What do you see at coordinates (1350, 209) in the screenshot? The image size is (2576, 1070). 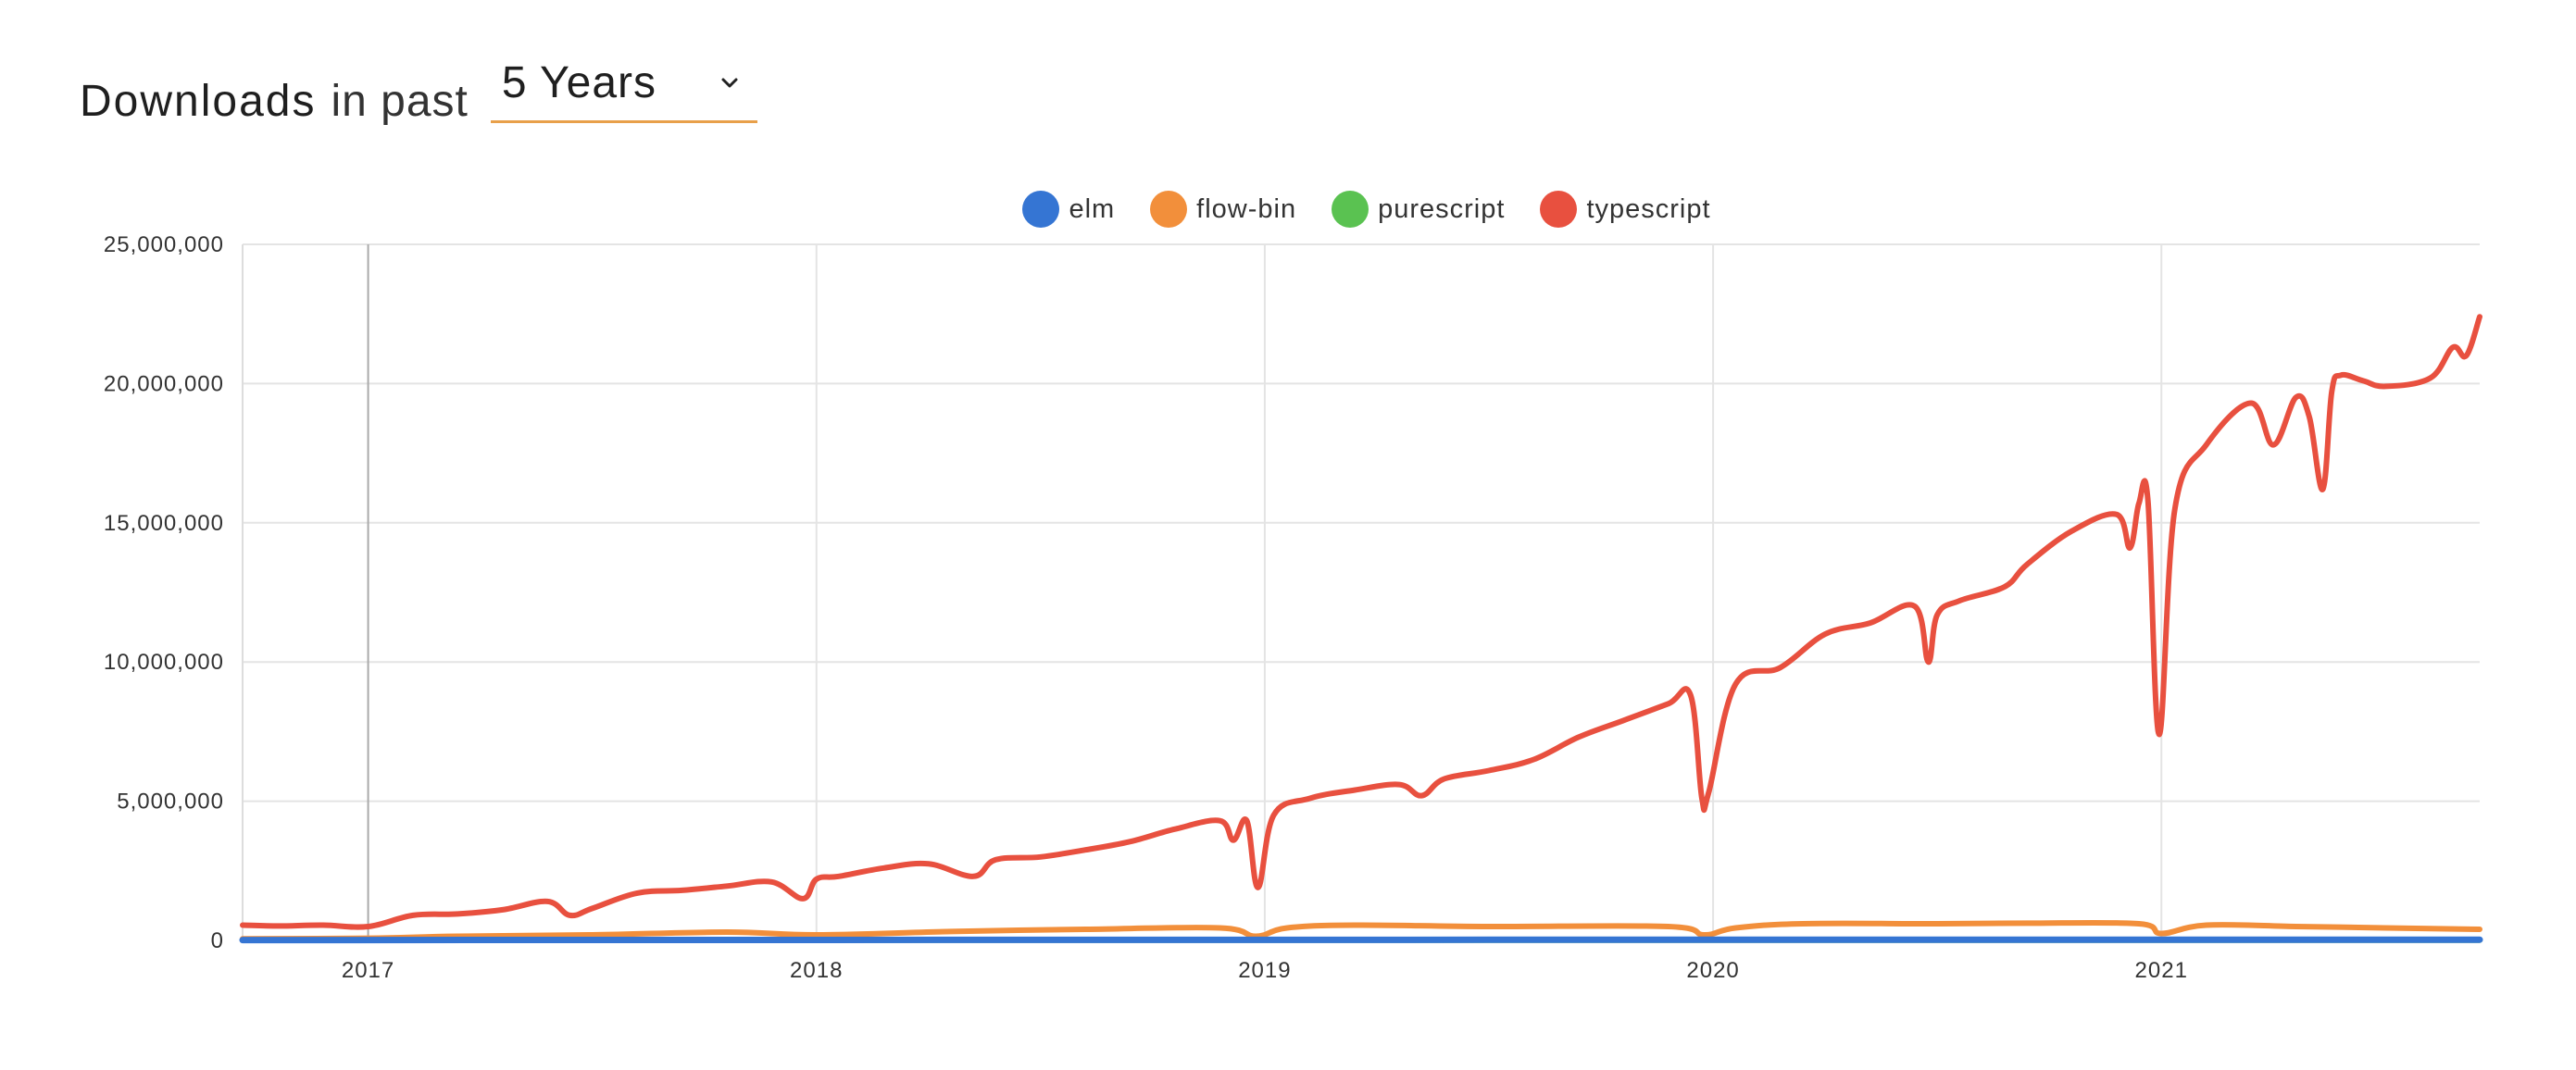 I see `legend-dot-purescript` at bounding box center [1350, 209].